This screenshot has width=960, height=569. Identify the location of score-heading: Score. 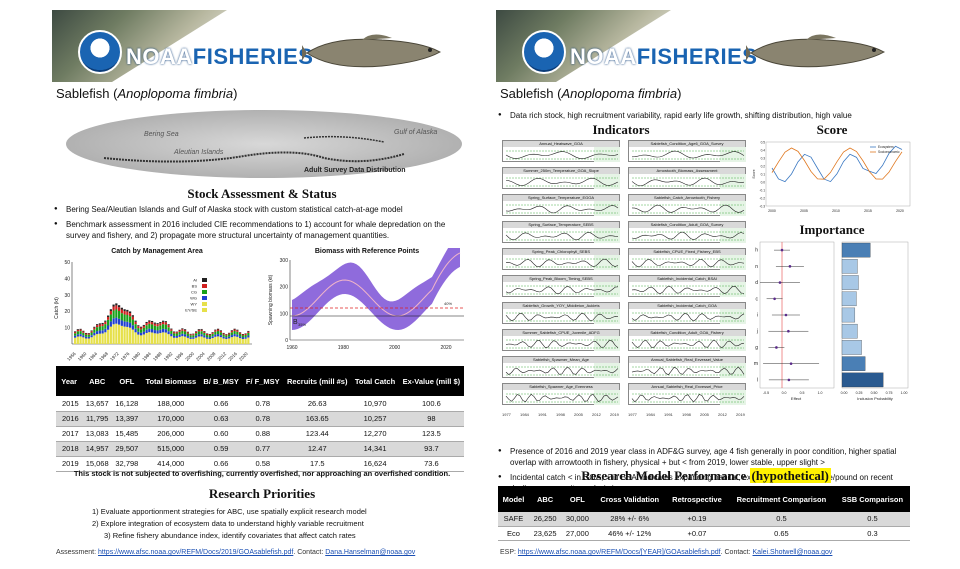
(832, 129).